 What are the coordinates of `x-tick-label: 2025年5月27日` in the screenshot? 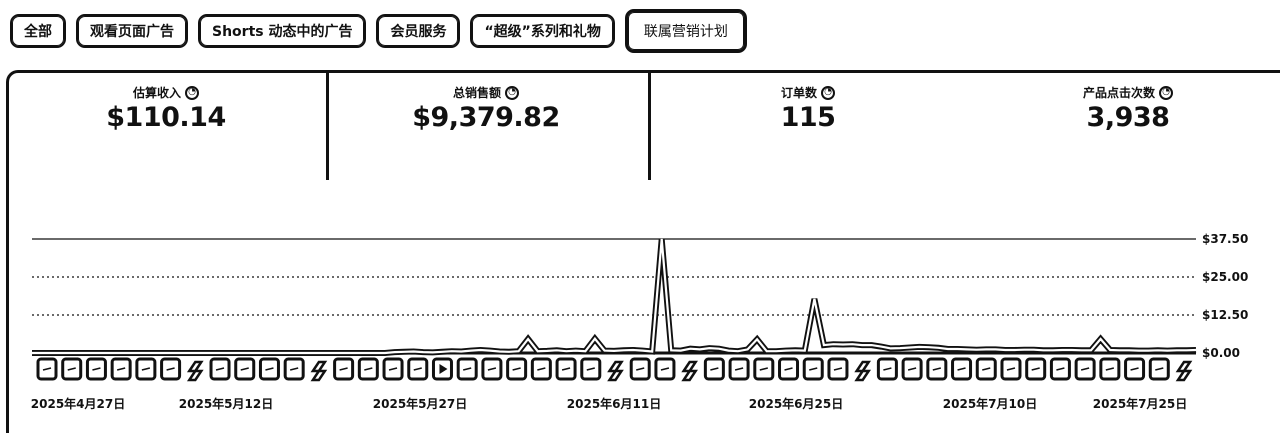 It's located at (420, 403).